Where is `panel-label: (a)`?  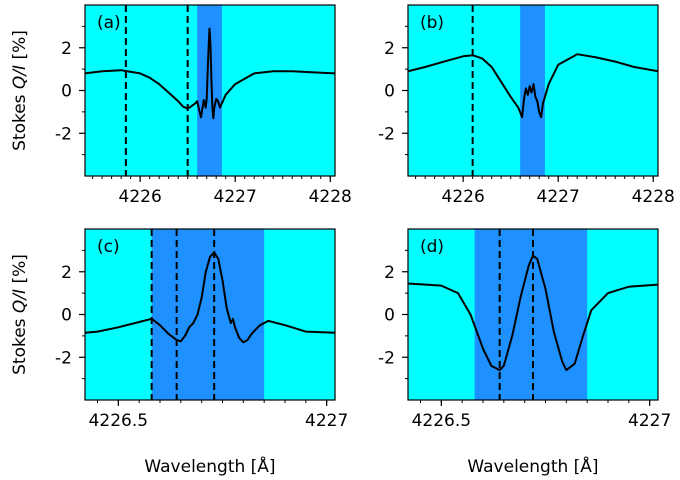
panel-label: (a) is located at coordinates (109, 23).